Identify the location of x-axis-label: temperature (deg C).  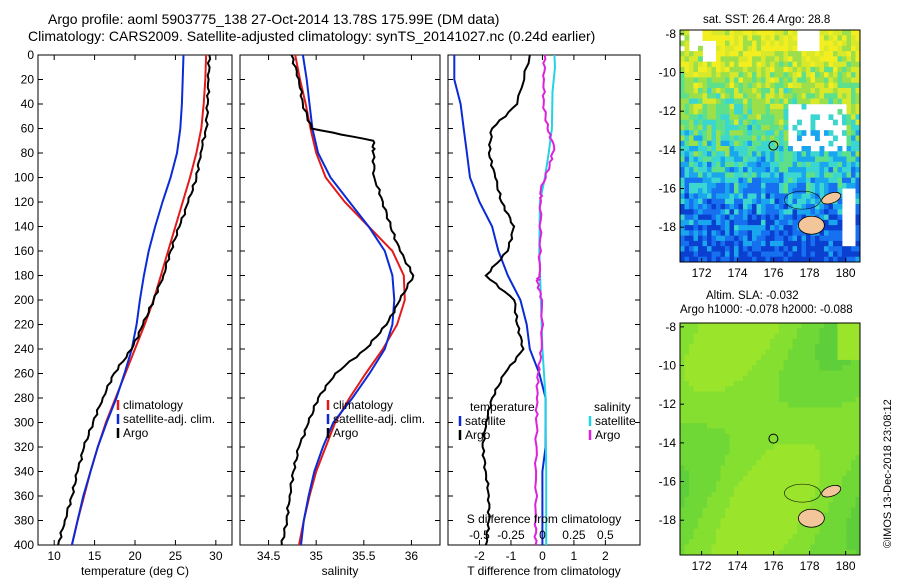
(135, 571).